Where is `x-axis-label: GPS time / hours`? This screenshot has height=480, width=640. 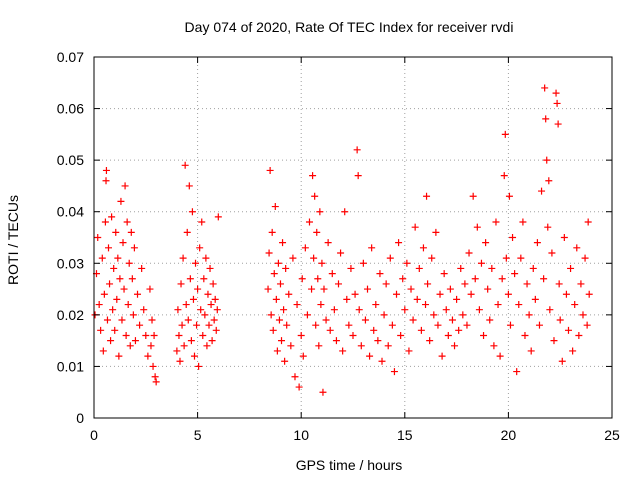
x-axis-label: GPS time / hours is located at coordinates (349, 465).